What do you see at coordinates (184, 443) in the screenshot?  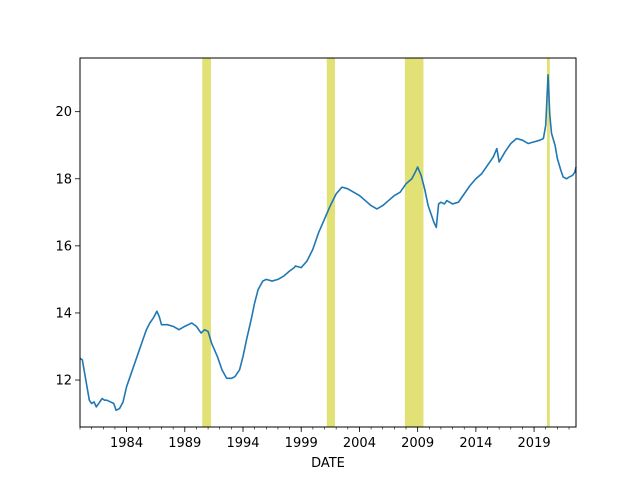 I see `x-tick-label: 1989` at bounding box center [184, 443].